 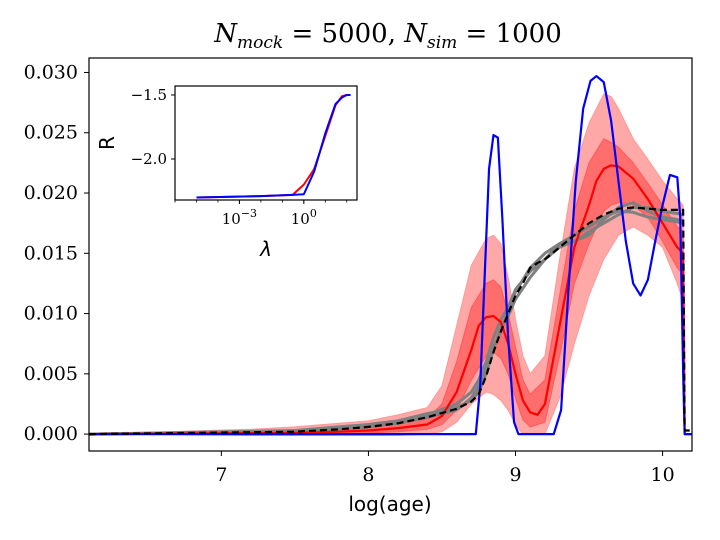 I want to click on y-tick-label: 0.010, so click(x=51, y=314).